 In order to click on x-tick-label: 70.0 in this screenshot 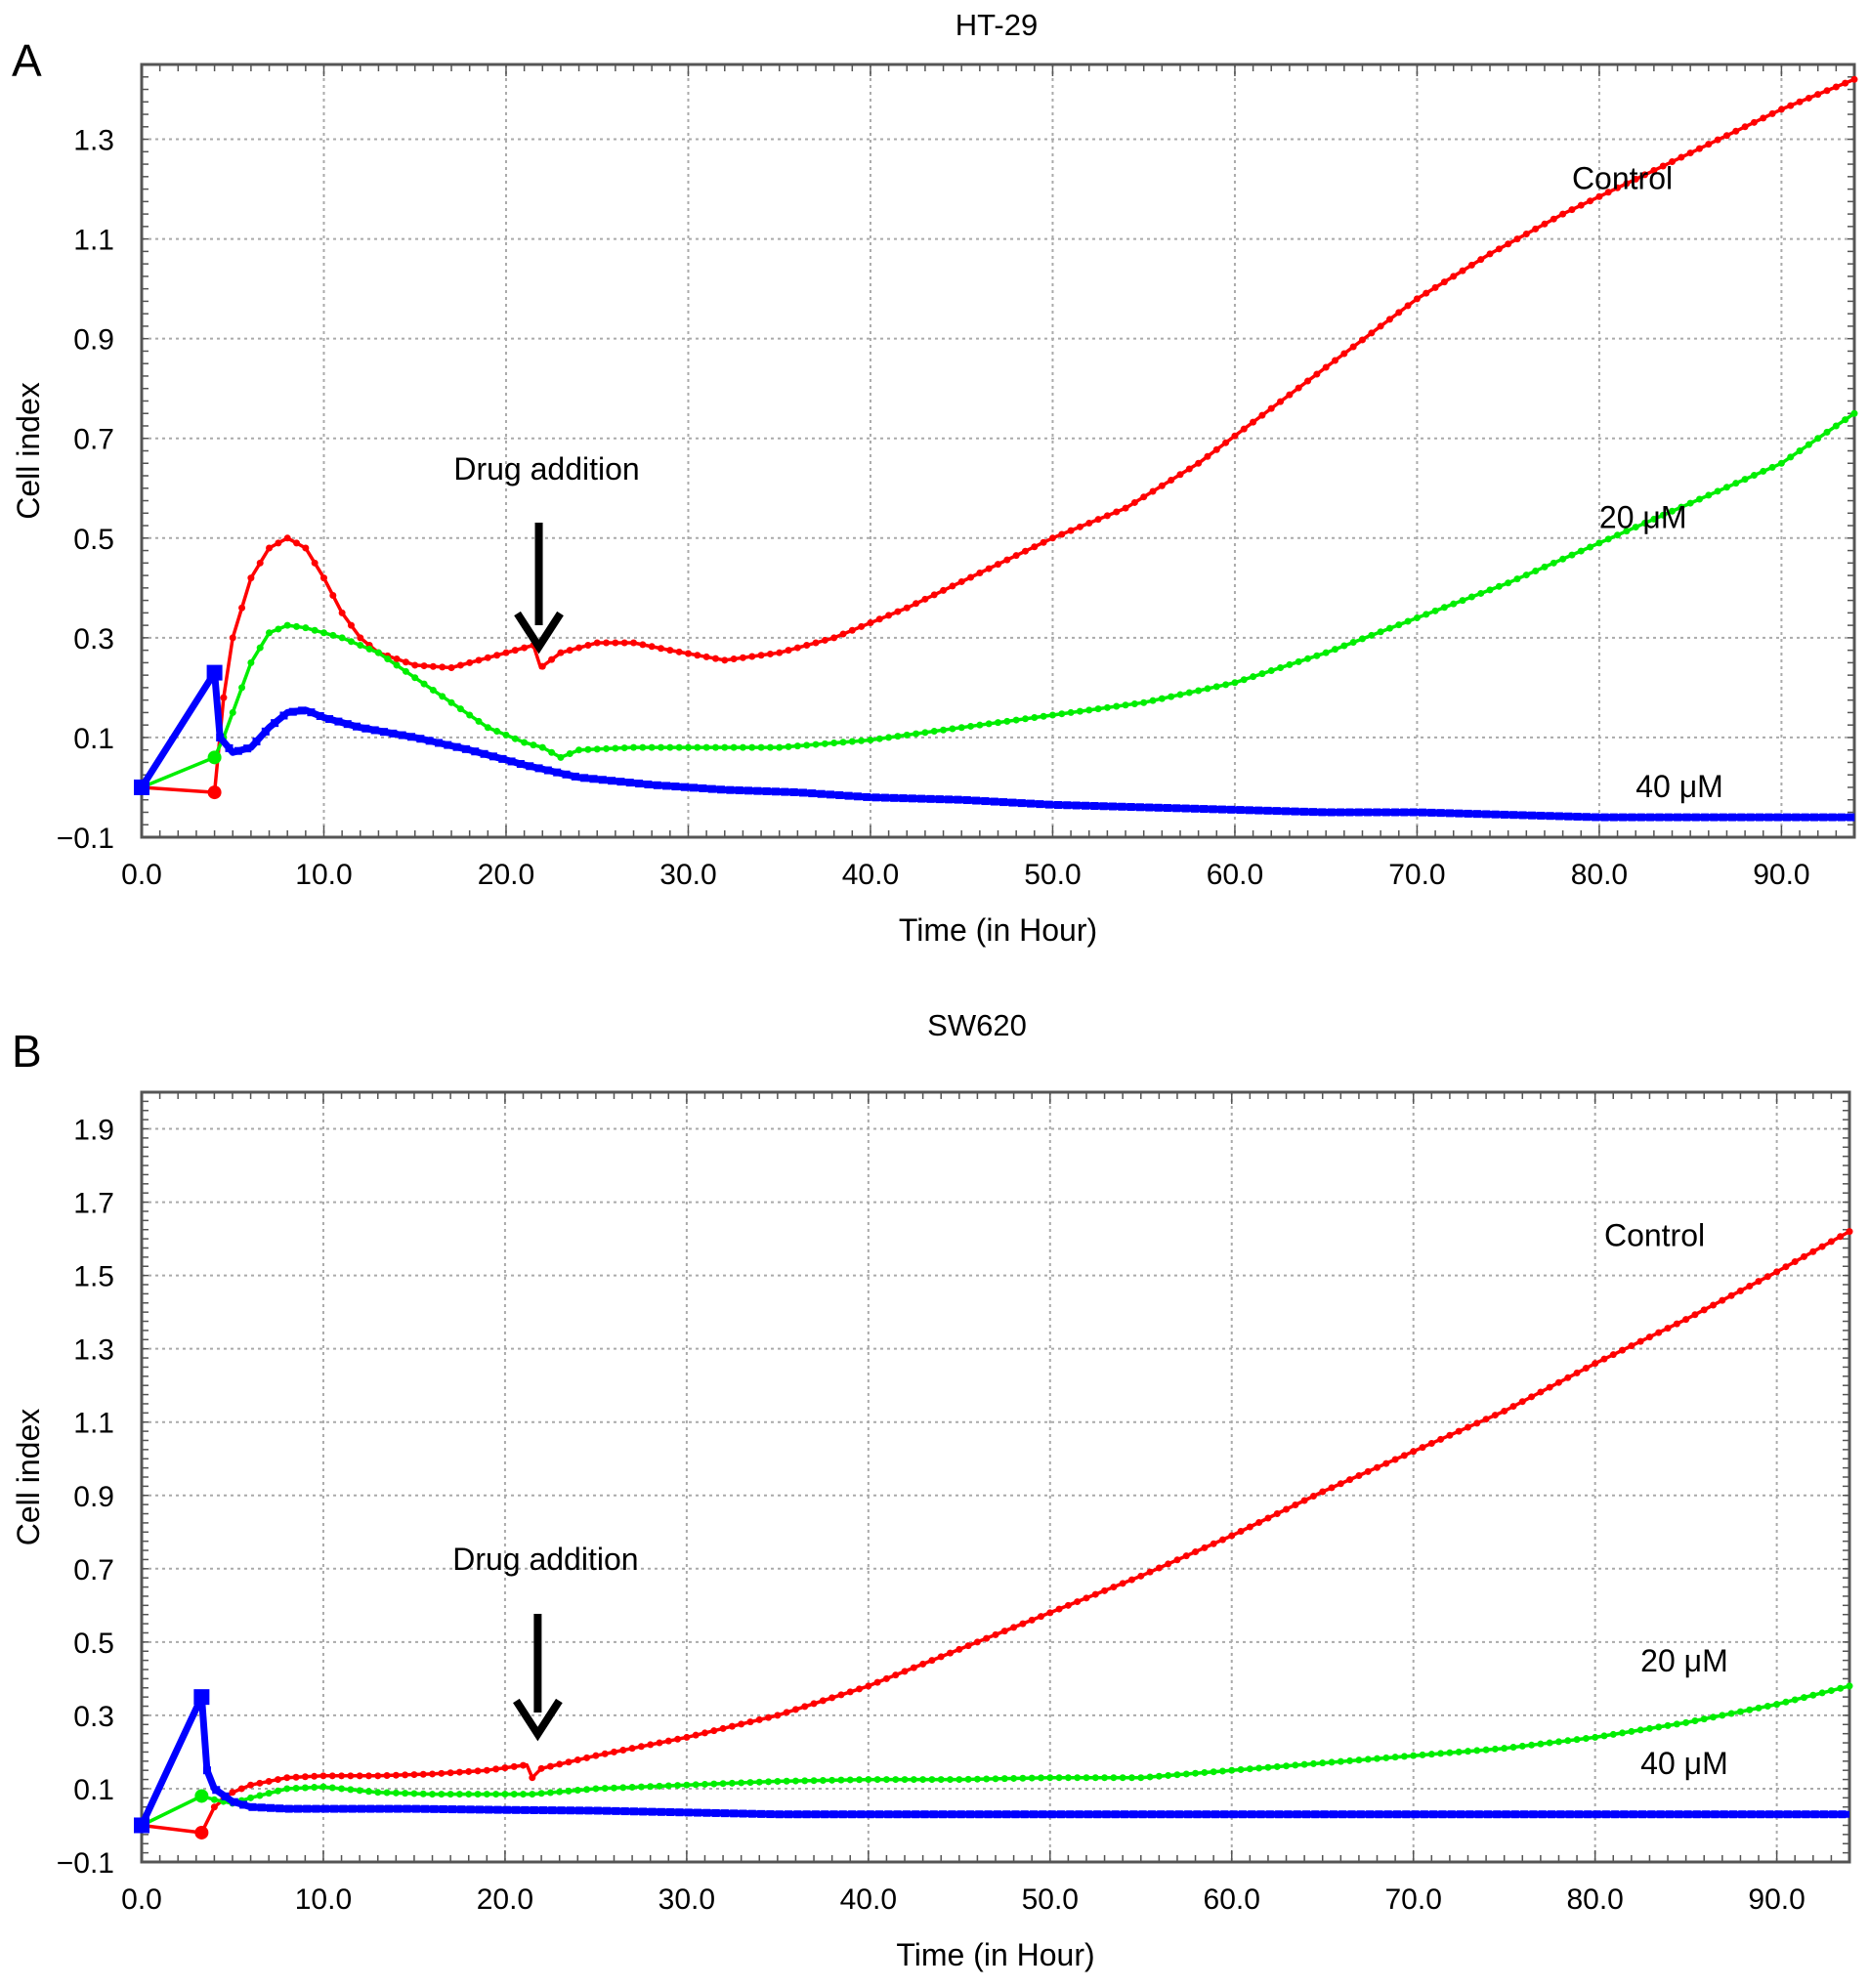, I will do `click(1413, 1899)`.